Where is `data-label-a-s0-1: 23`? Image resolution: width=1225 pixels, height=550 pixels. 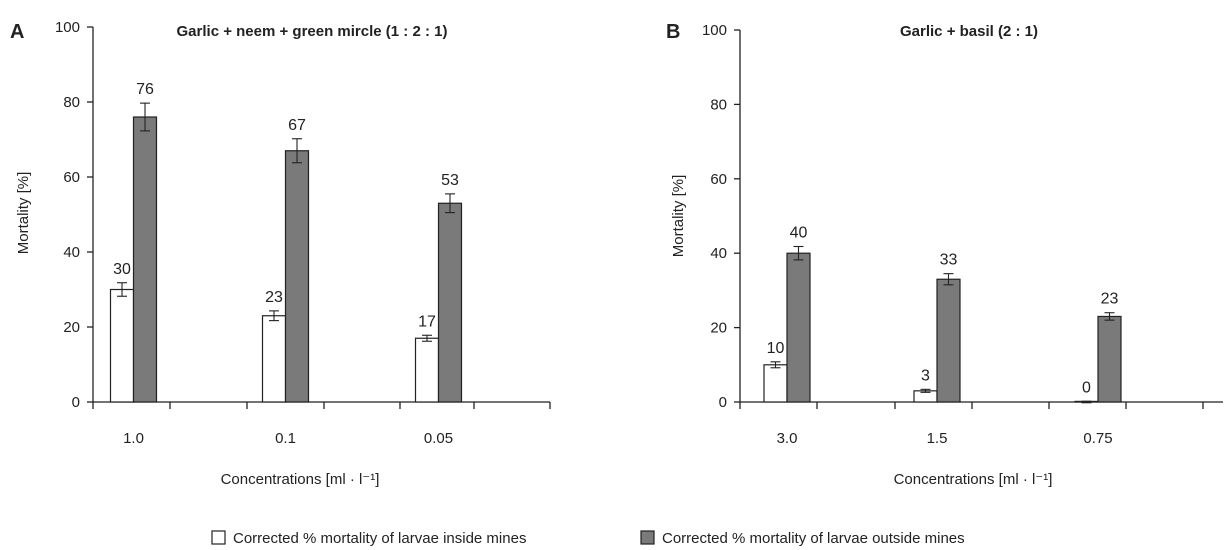
data-label-a-s0-1: 23 is located at coordinates (274, 297).